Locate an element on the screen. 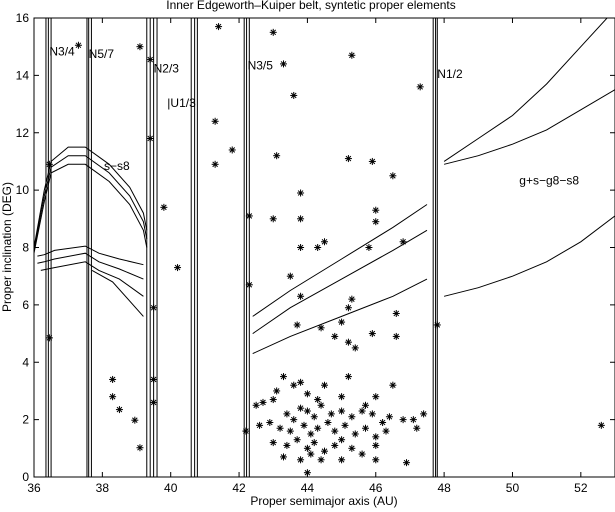 The width and height of the screenshot is (615, 512). y-tick-label-5: 10 is located at coordinates (23, 190).